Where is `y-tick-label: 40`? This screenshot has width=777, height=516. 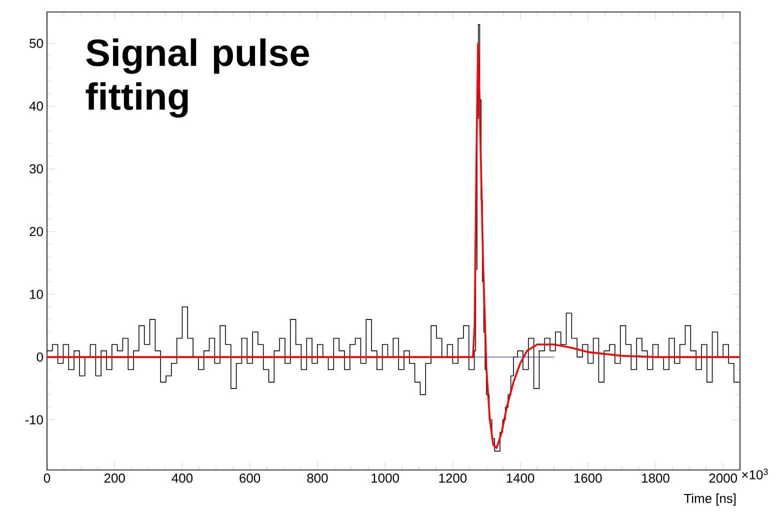 y-tick-label: 40 is located at coordinates (36, 106).